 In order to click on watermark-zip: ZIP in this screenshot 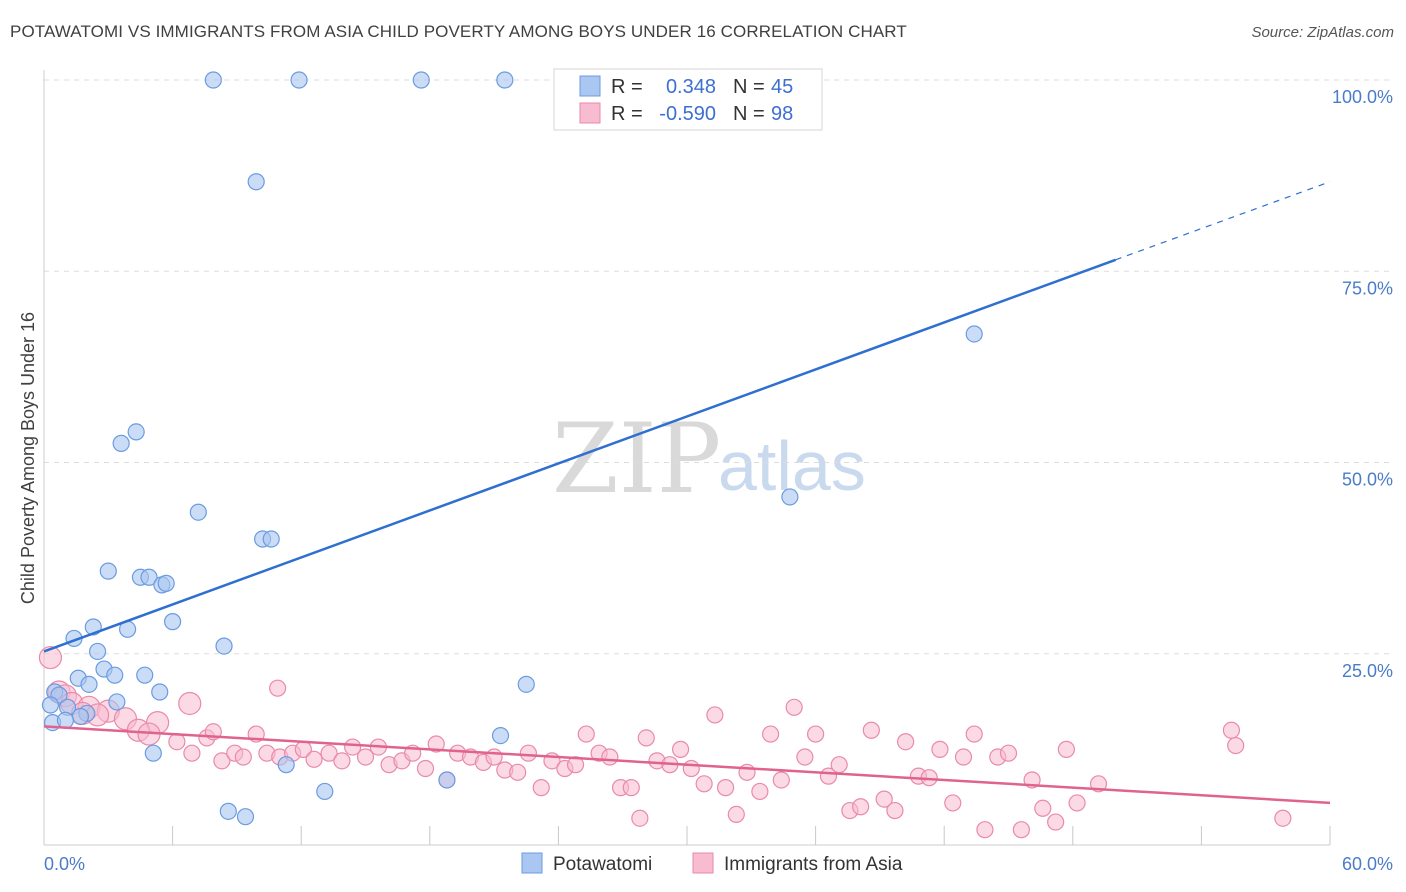, I will do `click(636, 459)`.